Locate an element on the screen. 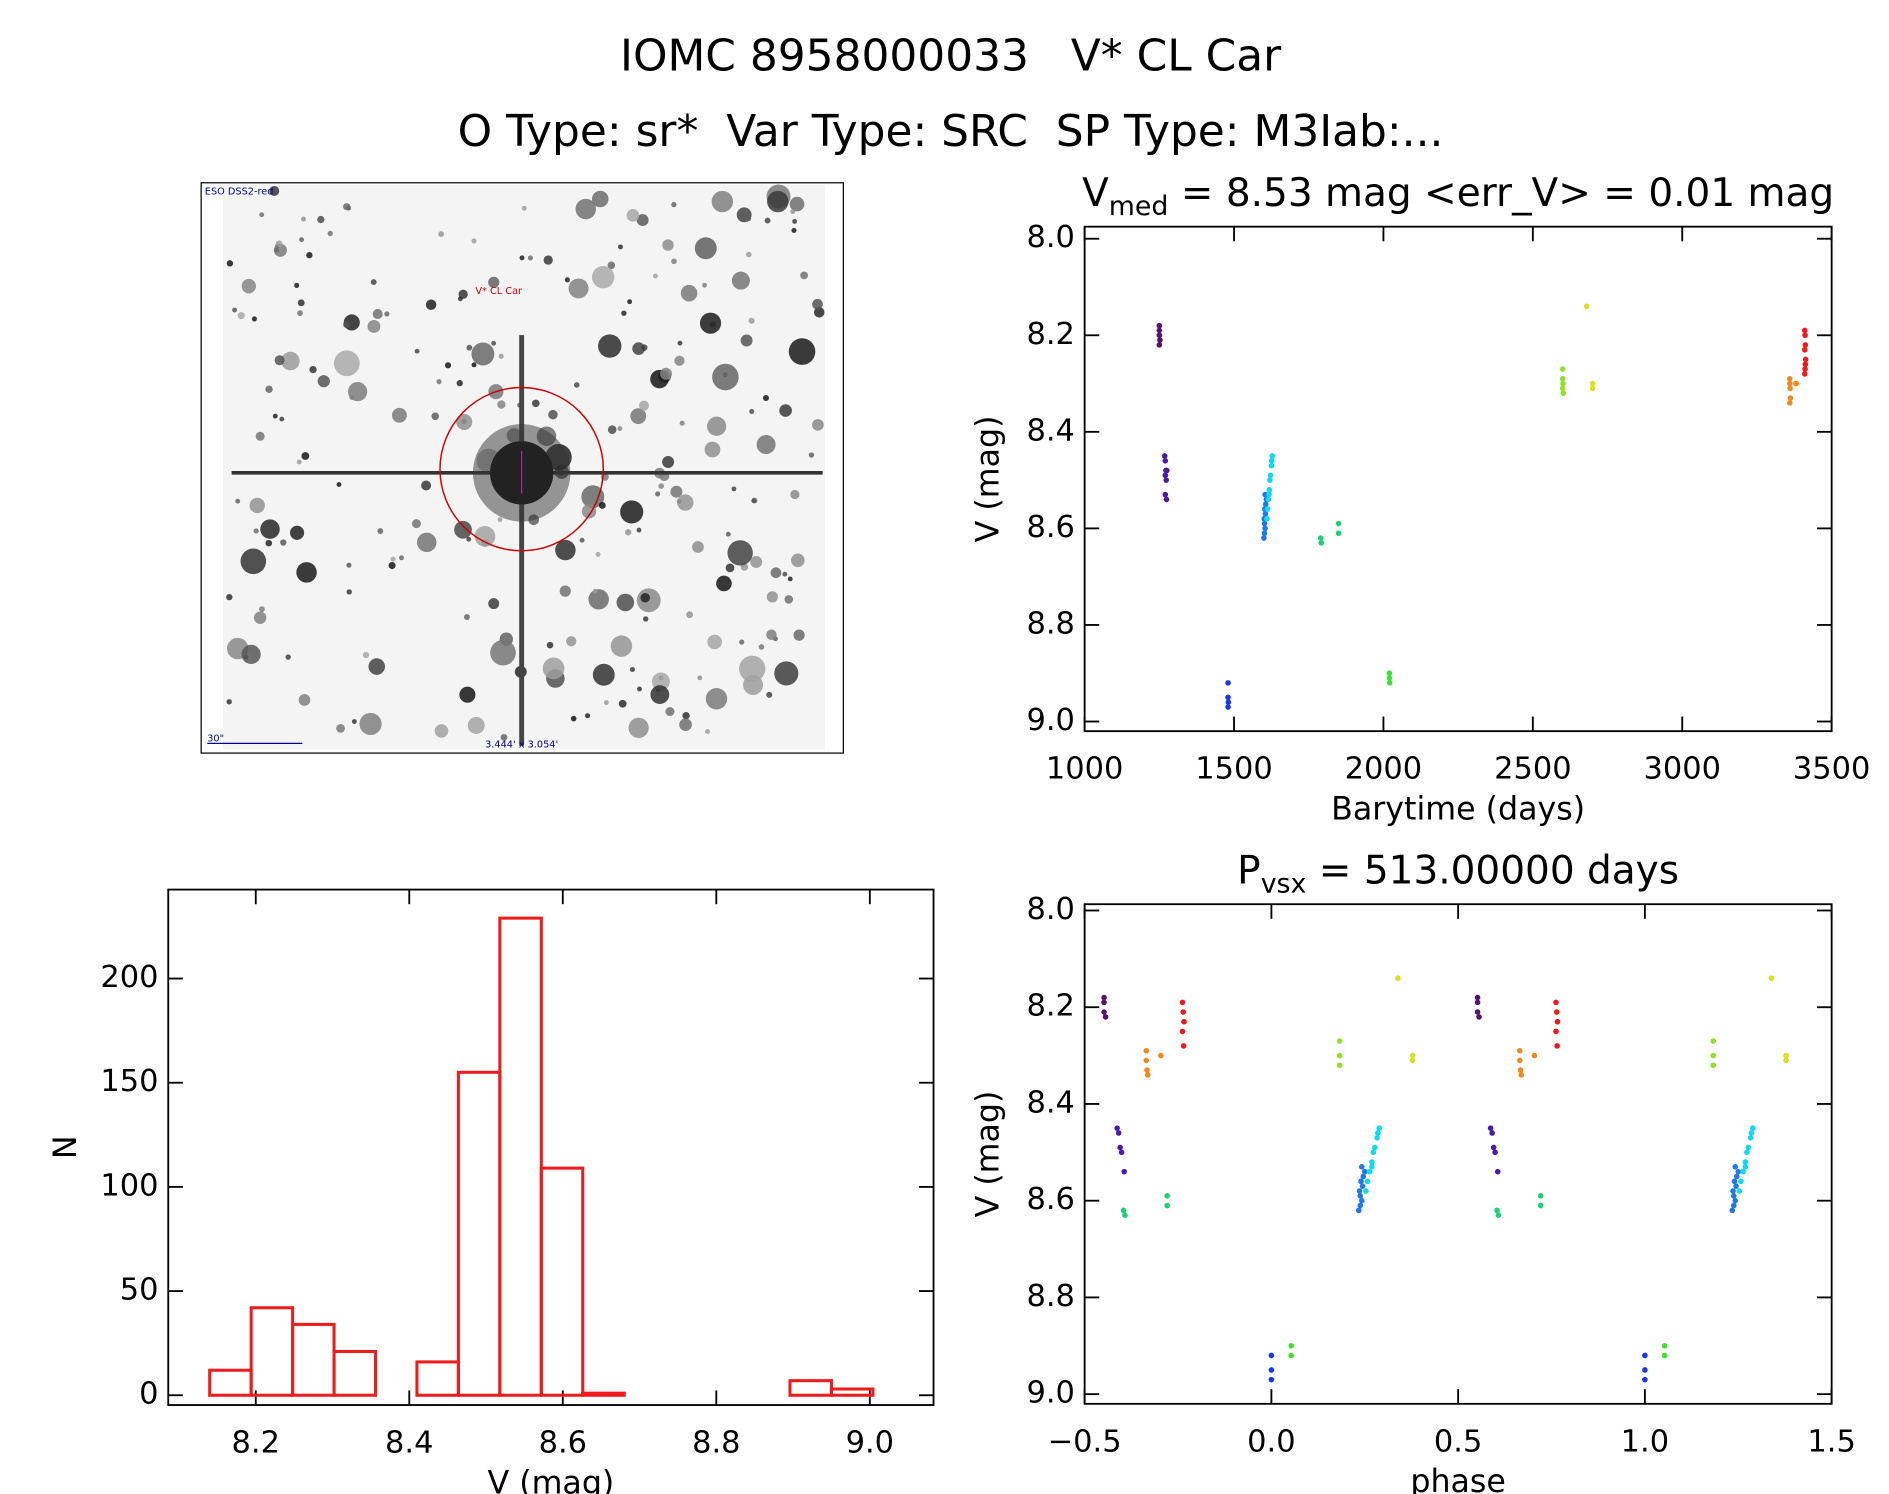  hist-bar is located at coordinates (479, 1233).